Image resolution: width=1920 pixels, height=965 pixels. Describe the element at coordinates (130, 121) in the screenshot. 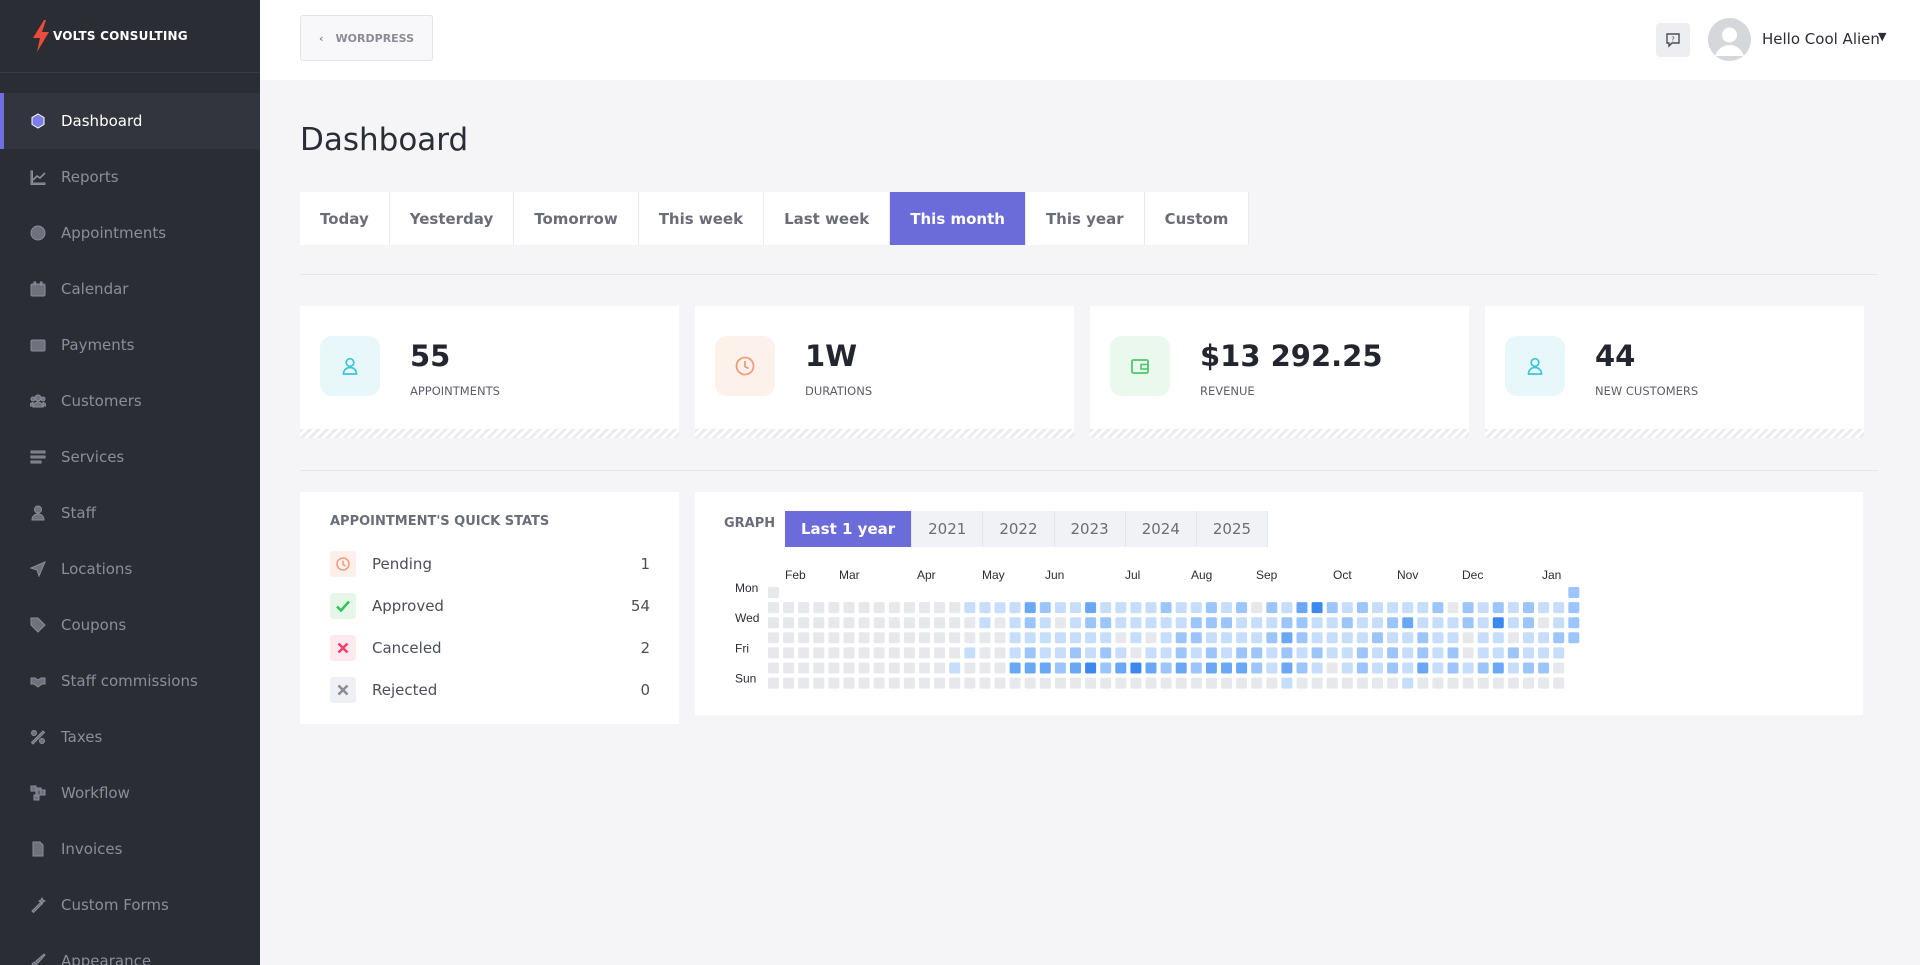

I see `sidebar-item-dashboard: Dashboard` at that location.